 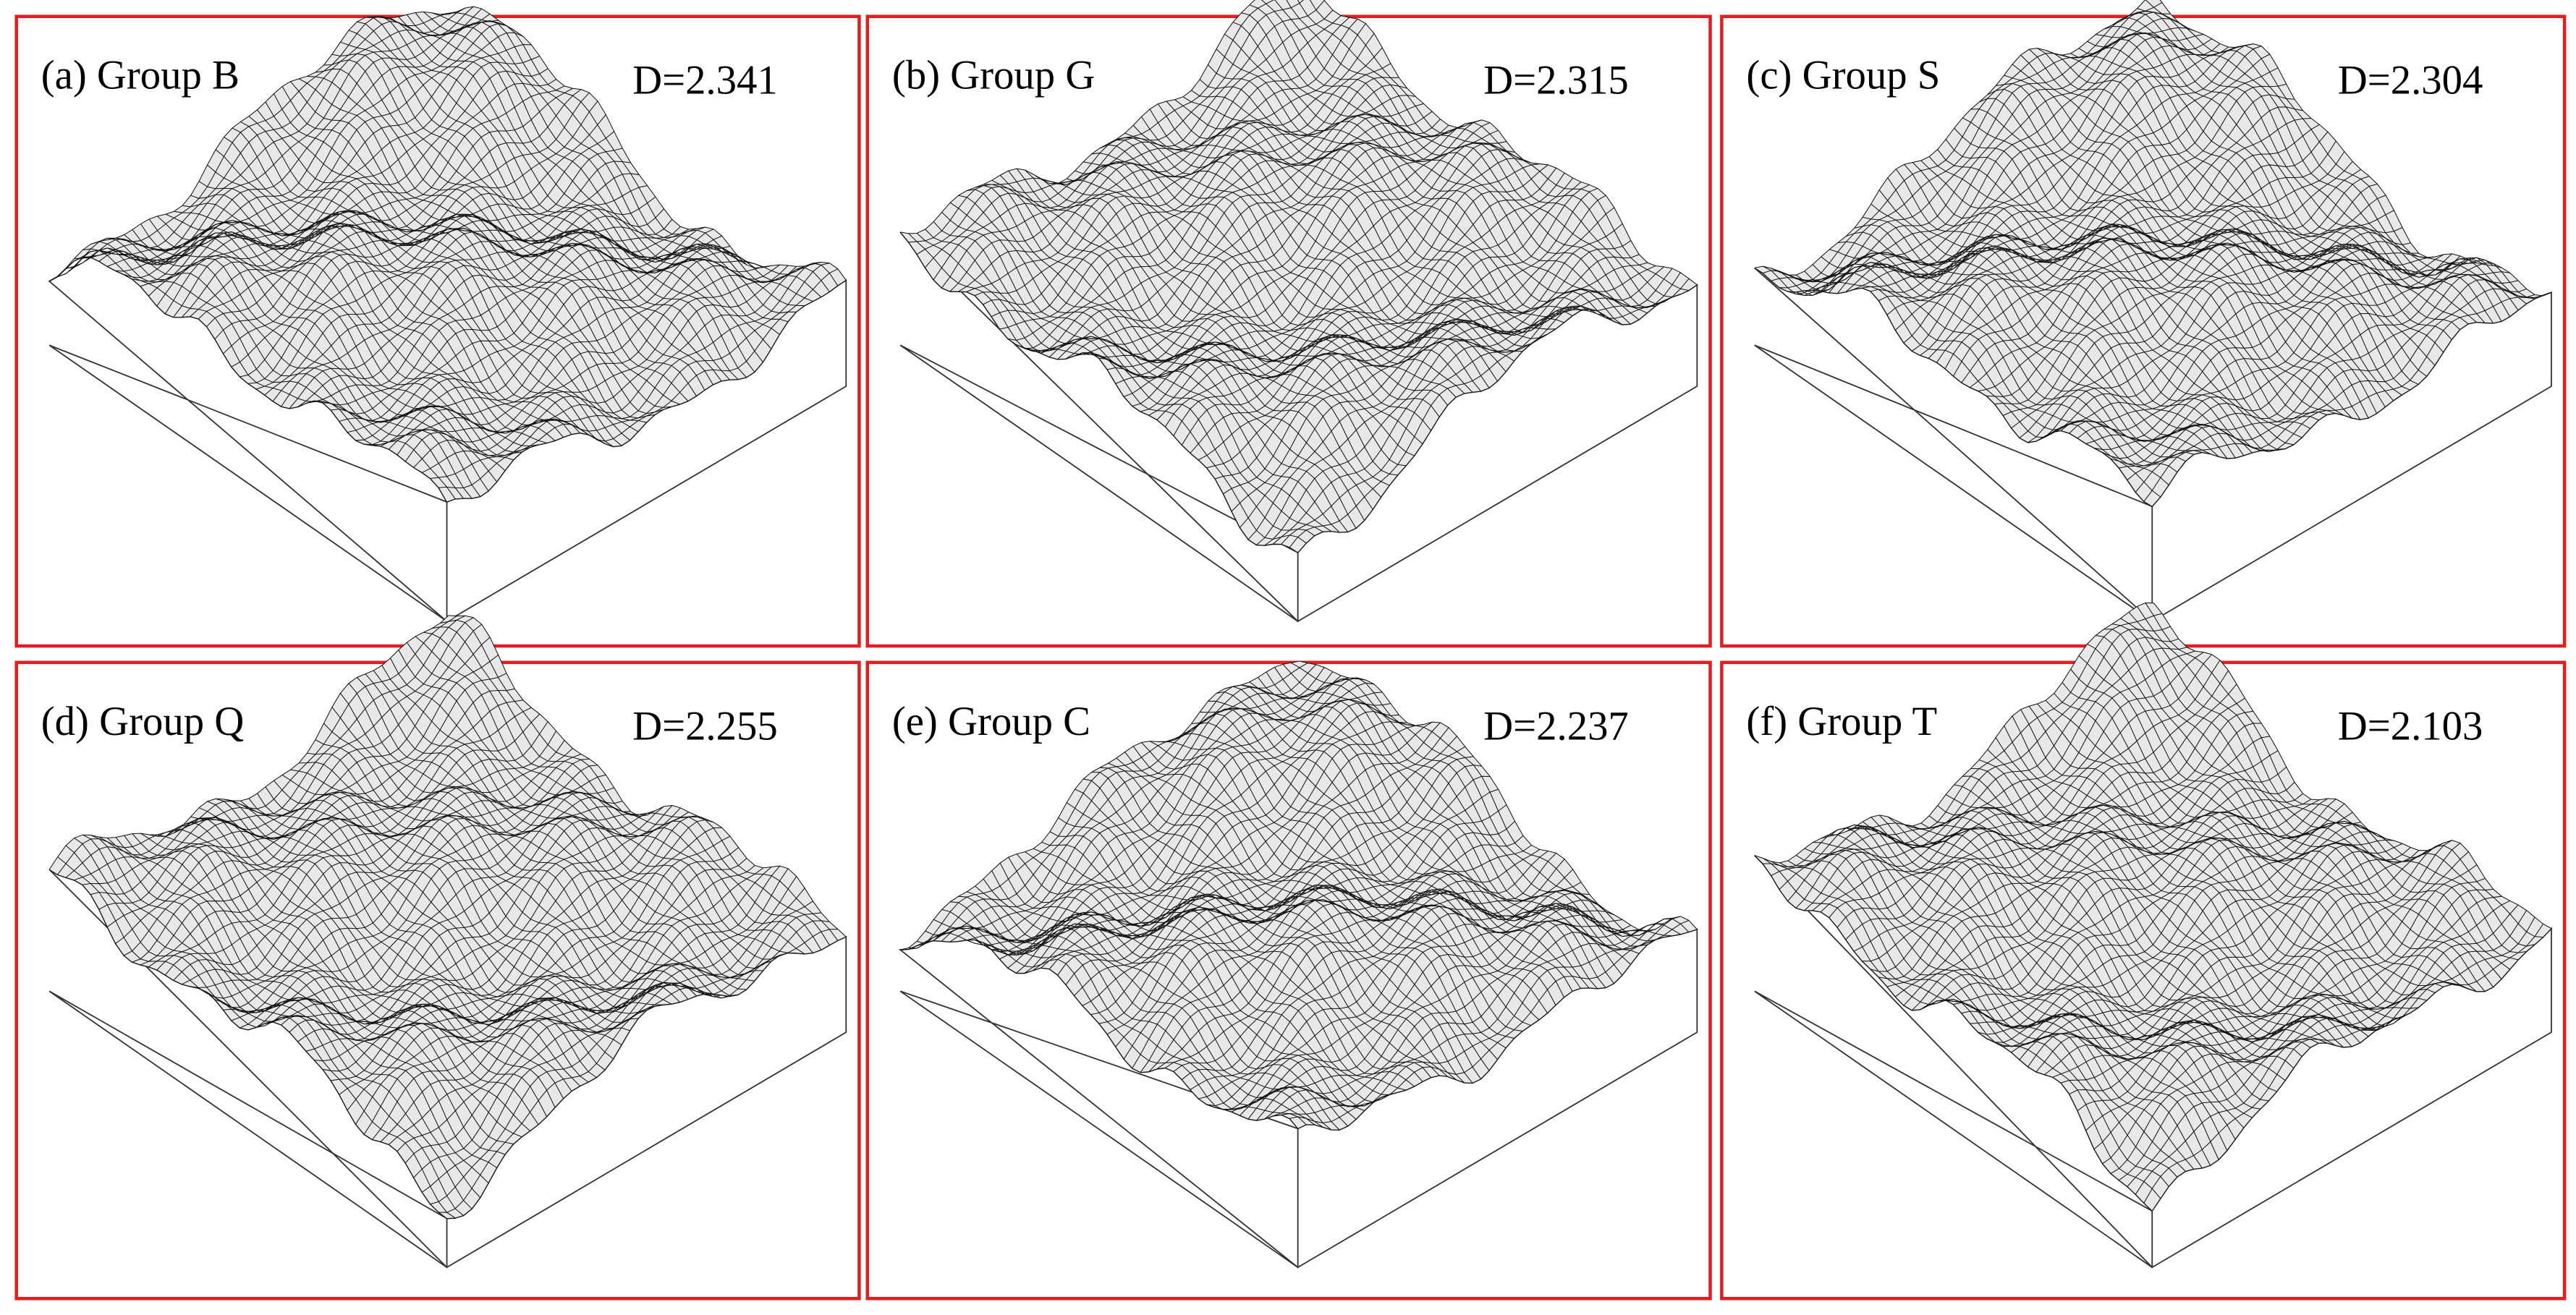 I want to click on fractal-dimension: D=2.103, so click(x=2410, y=726).